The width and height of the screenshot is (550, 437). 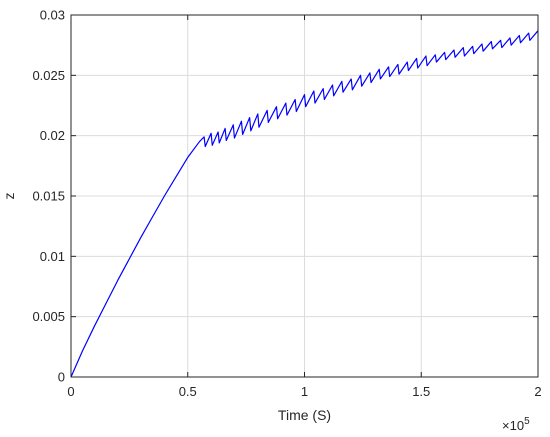 What do you see at coordinates (48, 316) in the screenshot?
I see `y-tick-label: 0.005` at bounding box center [48, 316].